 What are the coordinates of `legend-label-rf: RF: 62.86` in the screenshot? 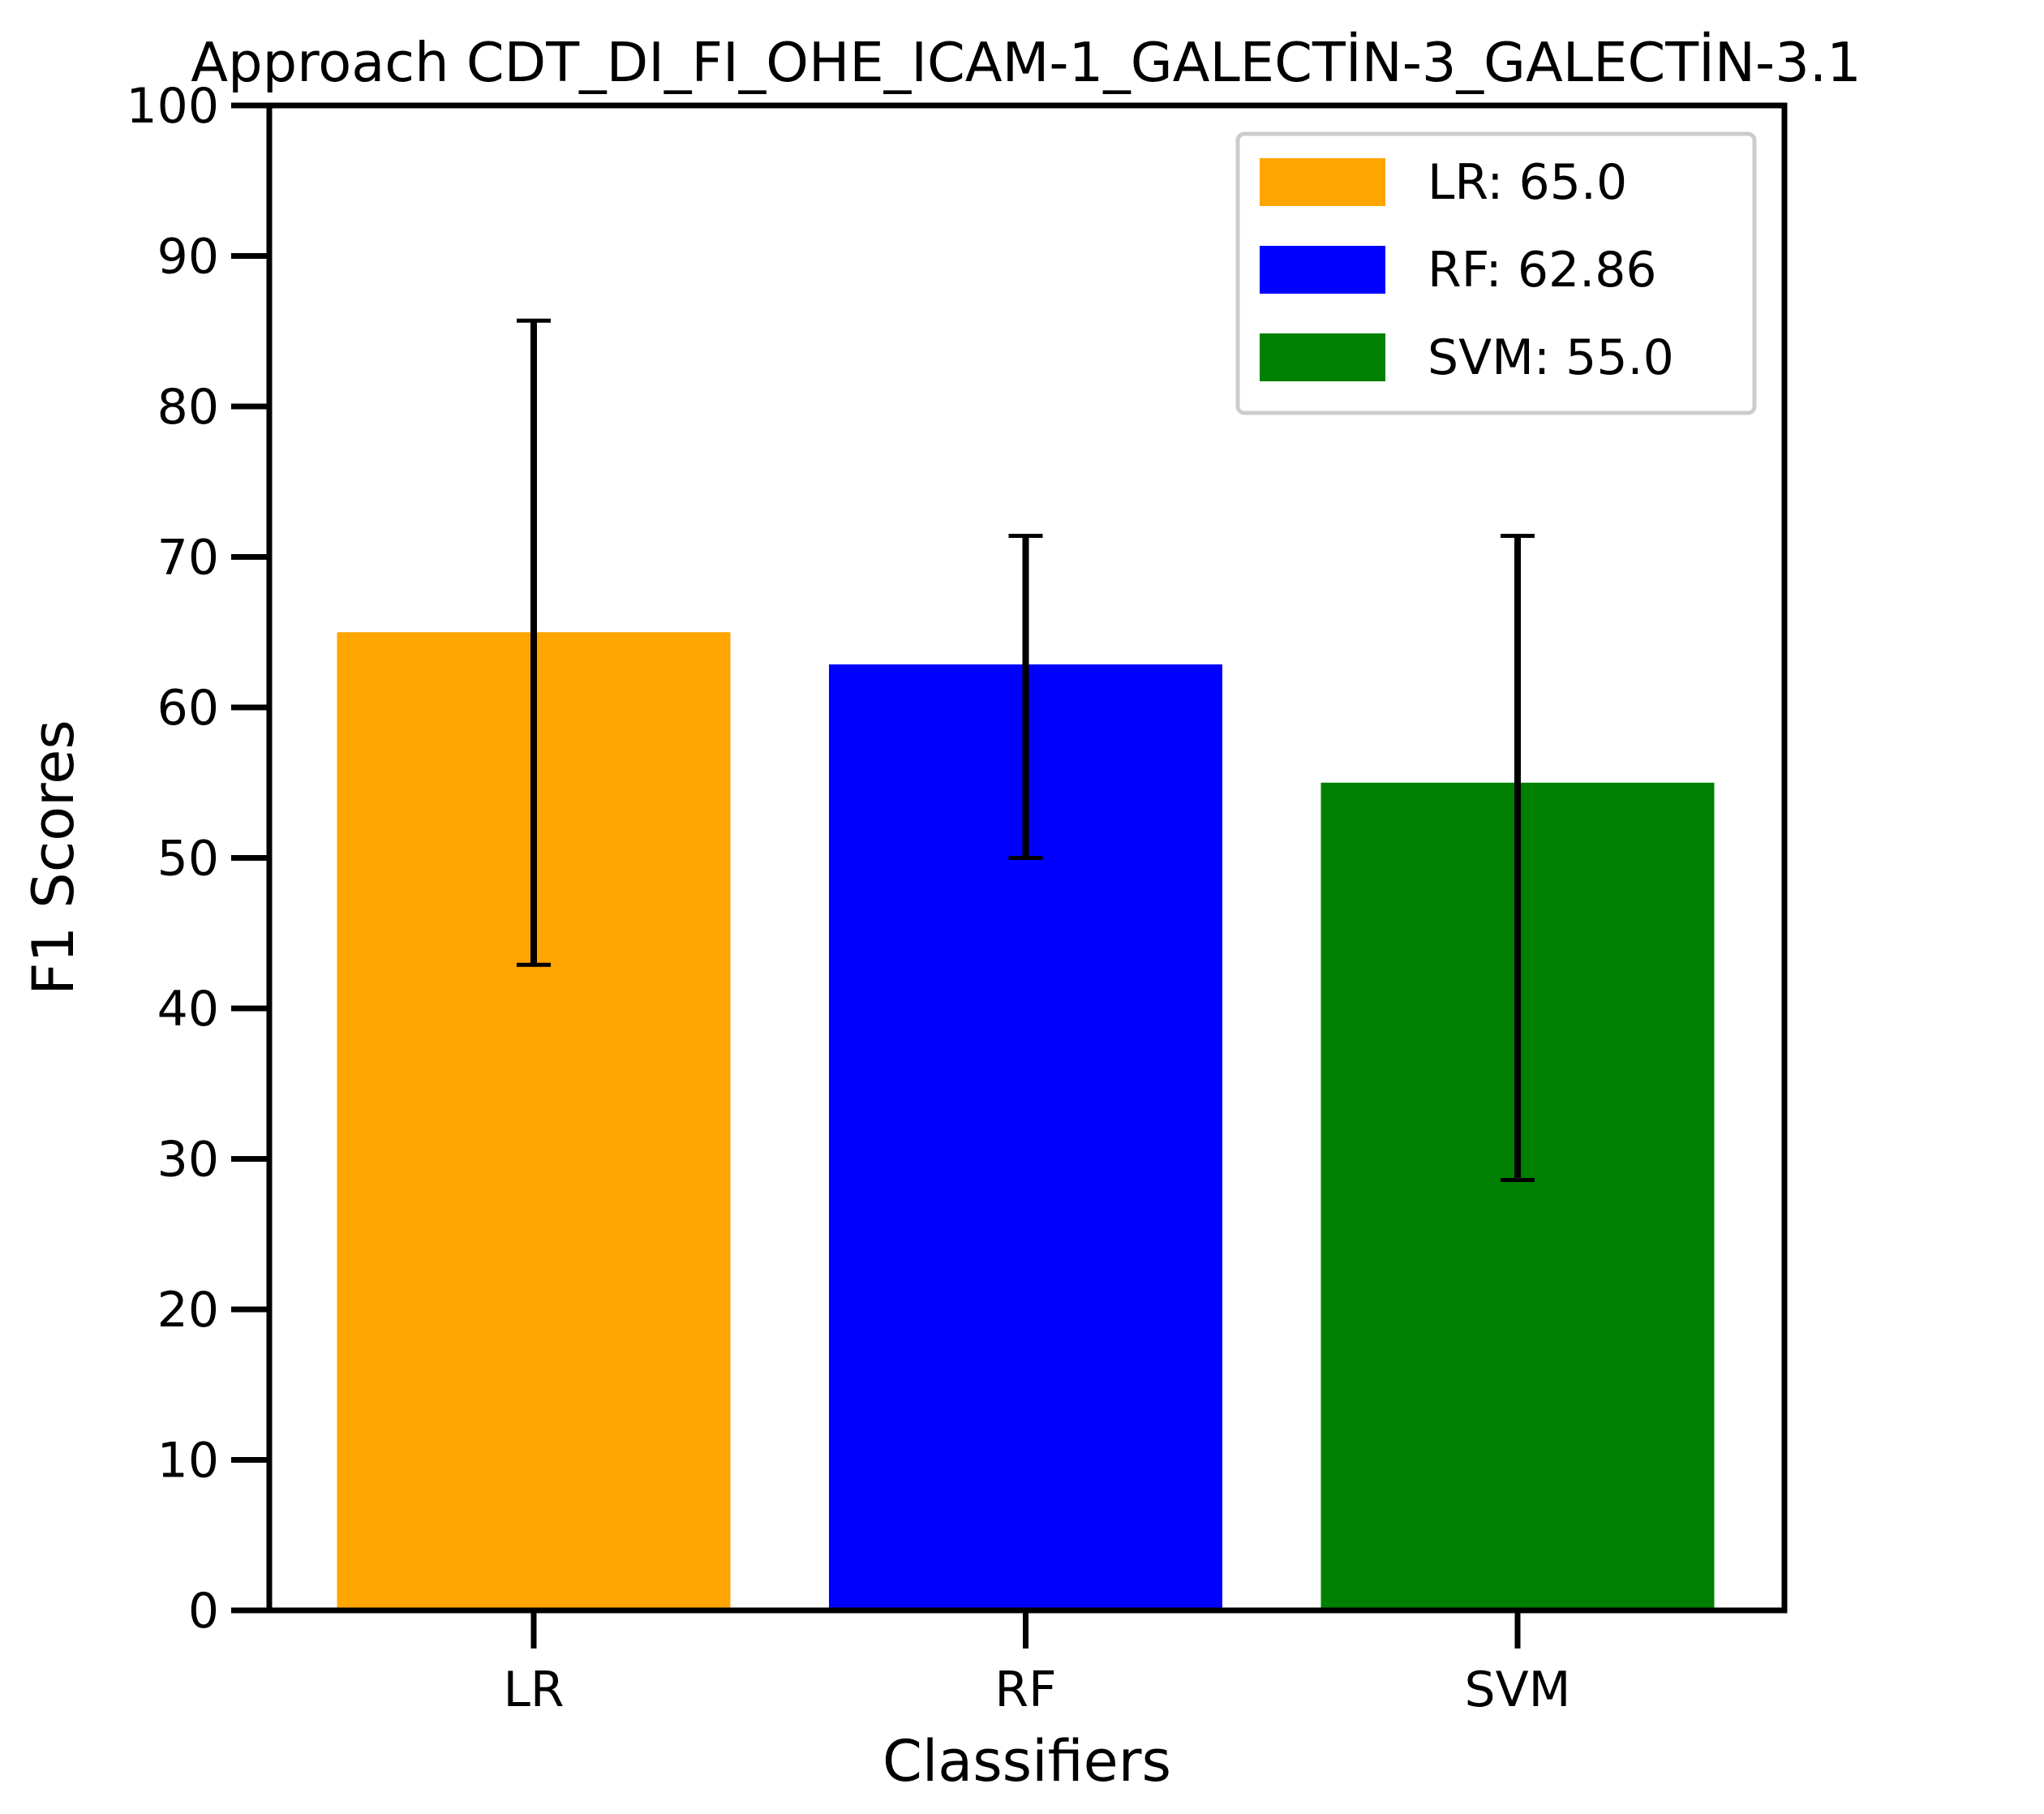 It's located at (1542, 270).